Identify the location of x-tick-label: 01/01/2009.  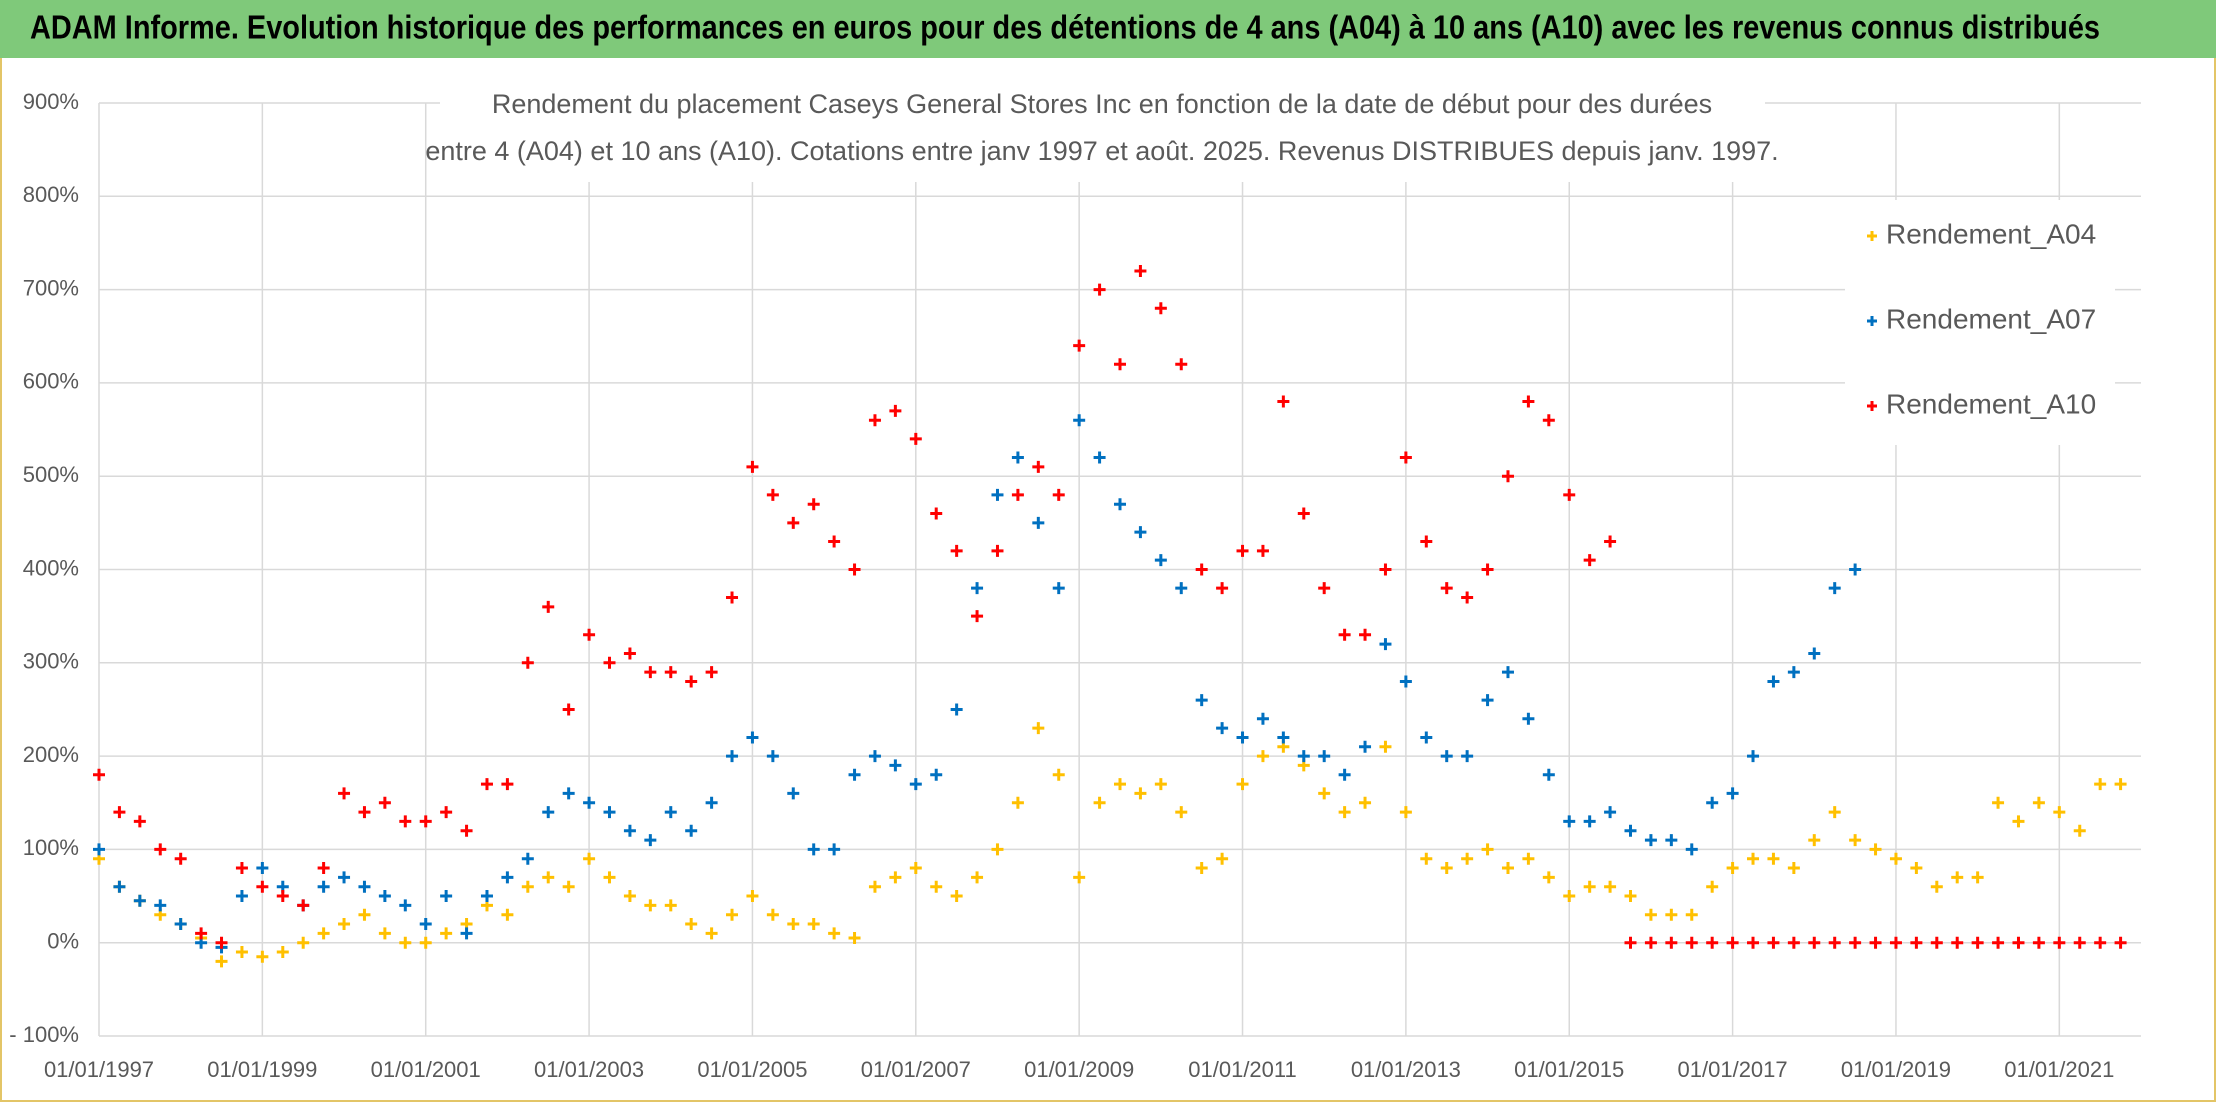
(1079, 1069).